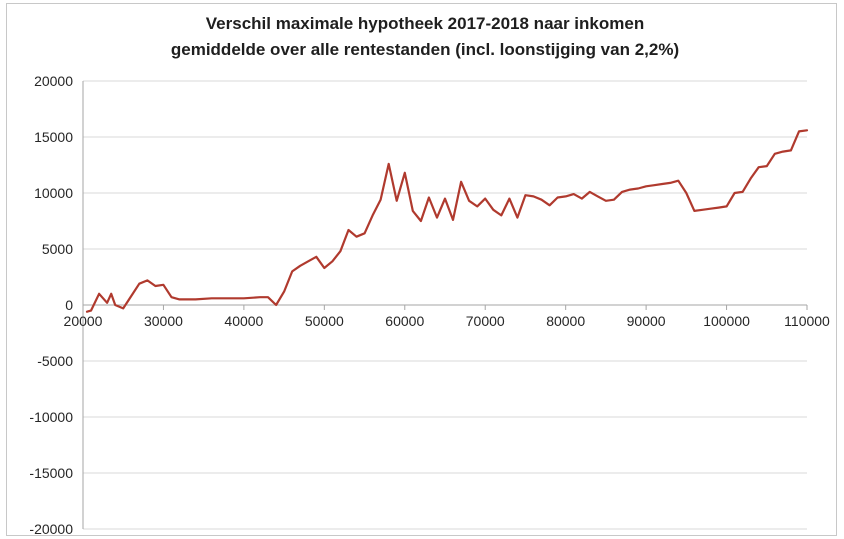  I want to click on y-tick-label: 15000, so click(53, 137).